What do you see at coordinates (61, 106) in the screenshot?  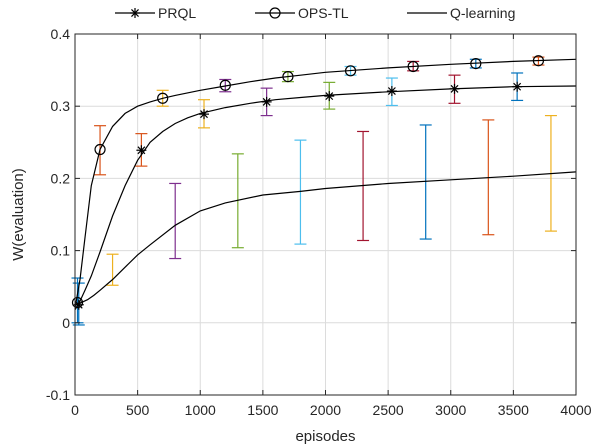 I see `y-tick-label: 0.3` at bounding box center [61, 106].